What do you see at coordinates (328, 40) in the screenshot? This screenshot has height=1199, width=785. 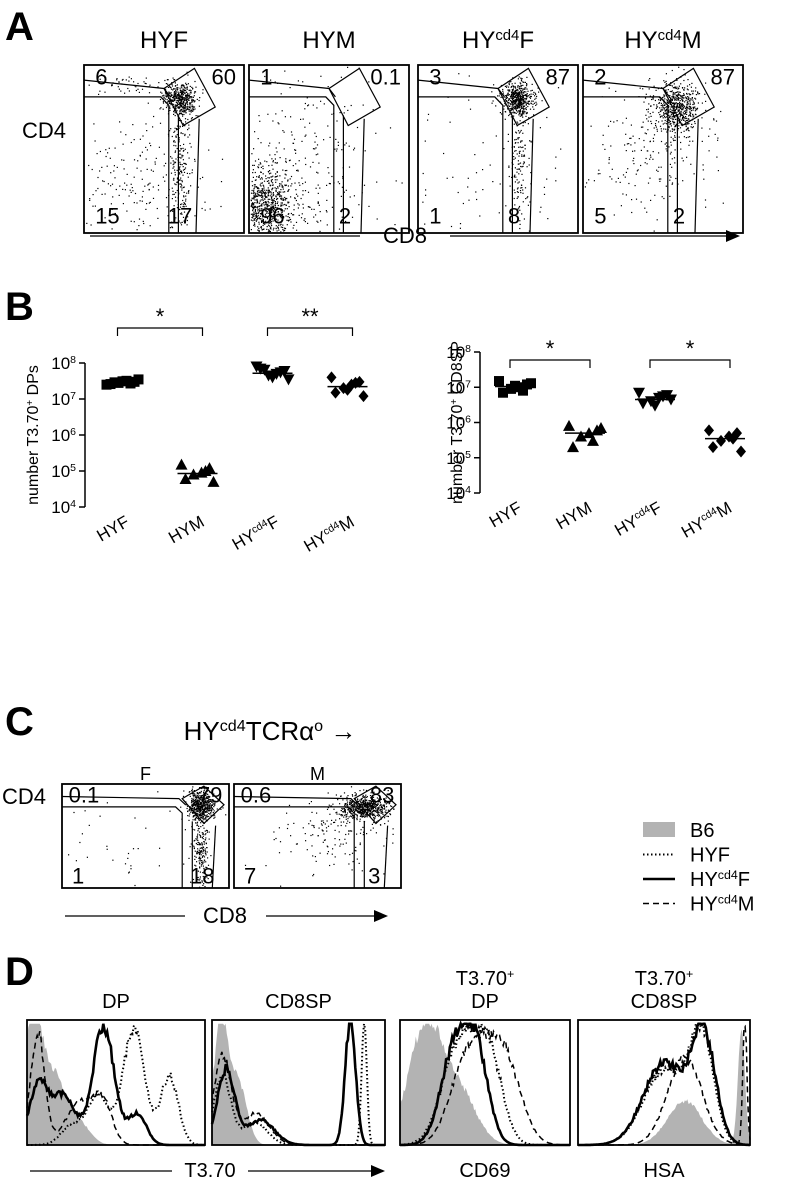 I see `text-part: HYM` at bounding box center [328, 40].